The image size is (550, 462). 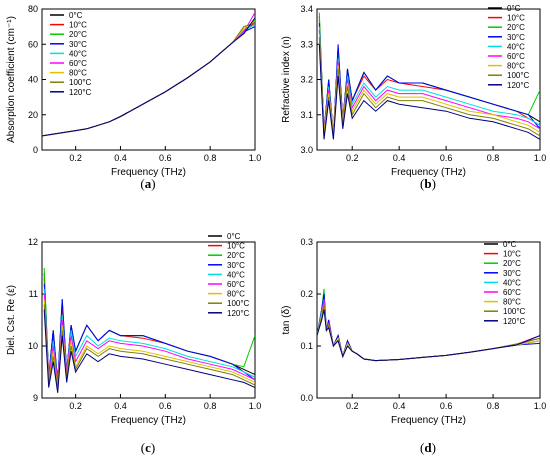 What do you see at coordinates (33, 80) in the screenshot?
I see `y-tick-label: 40` at bounding box center [33, 80].